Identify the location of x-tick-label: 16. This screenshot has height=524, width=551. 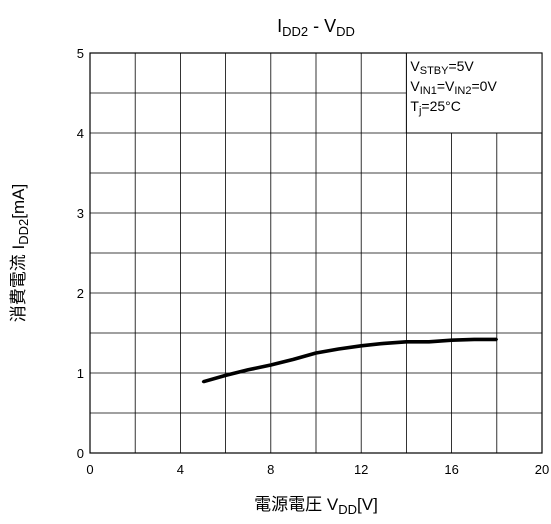
(451, 469).